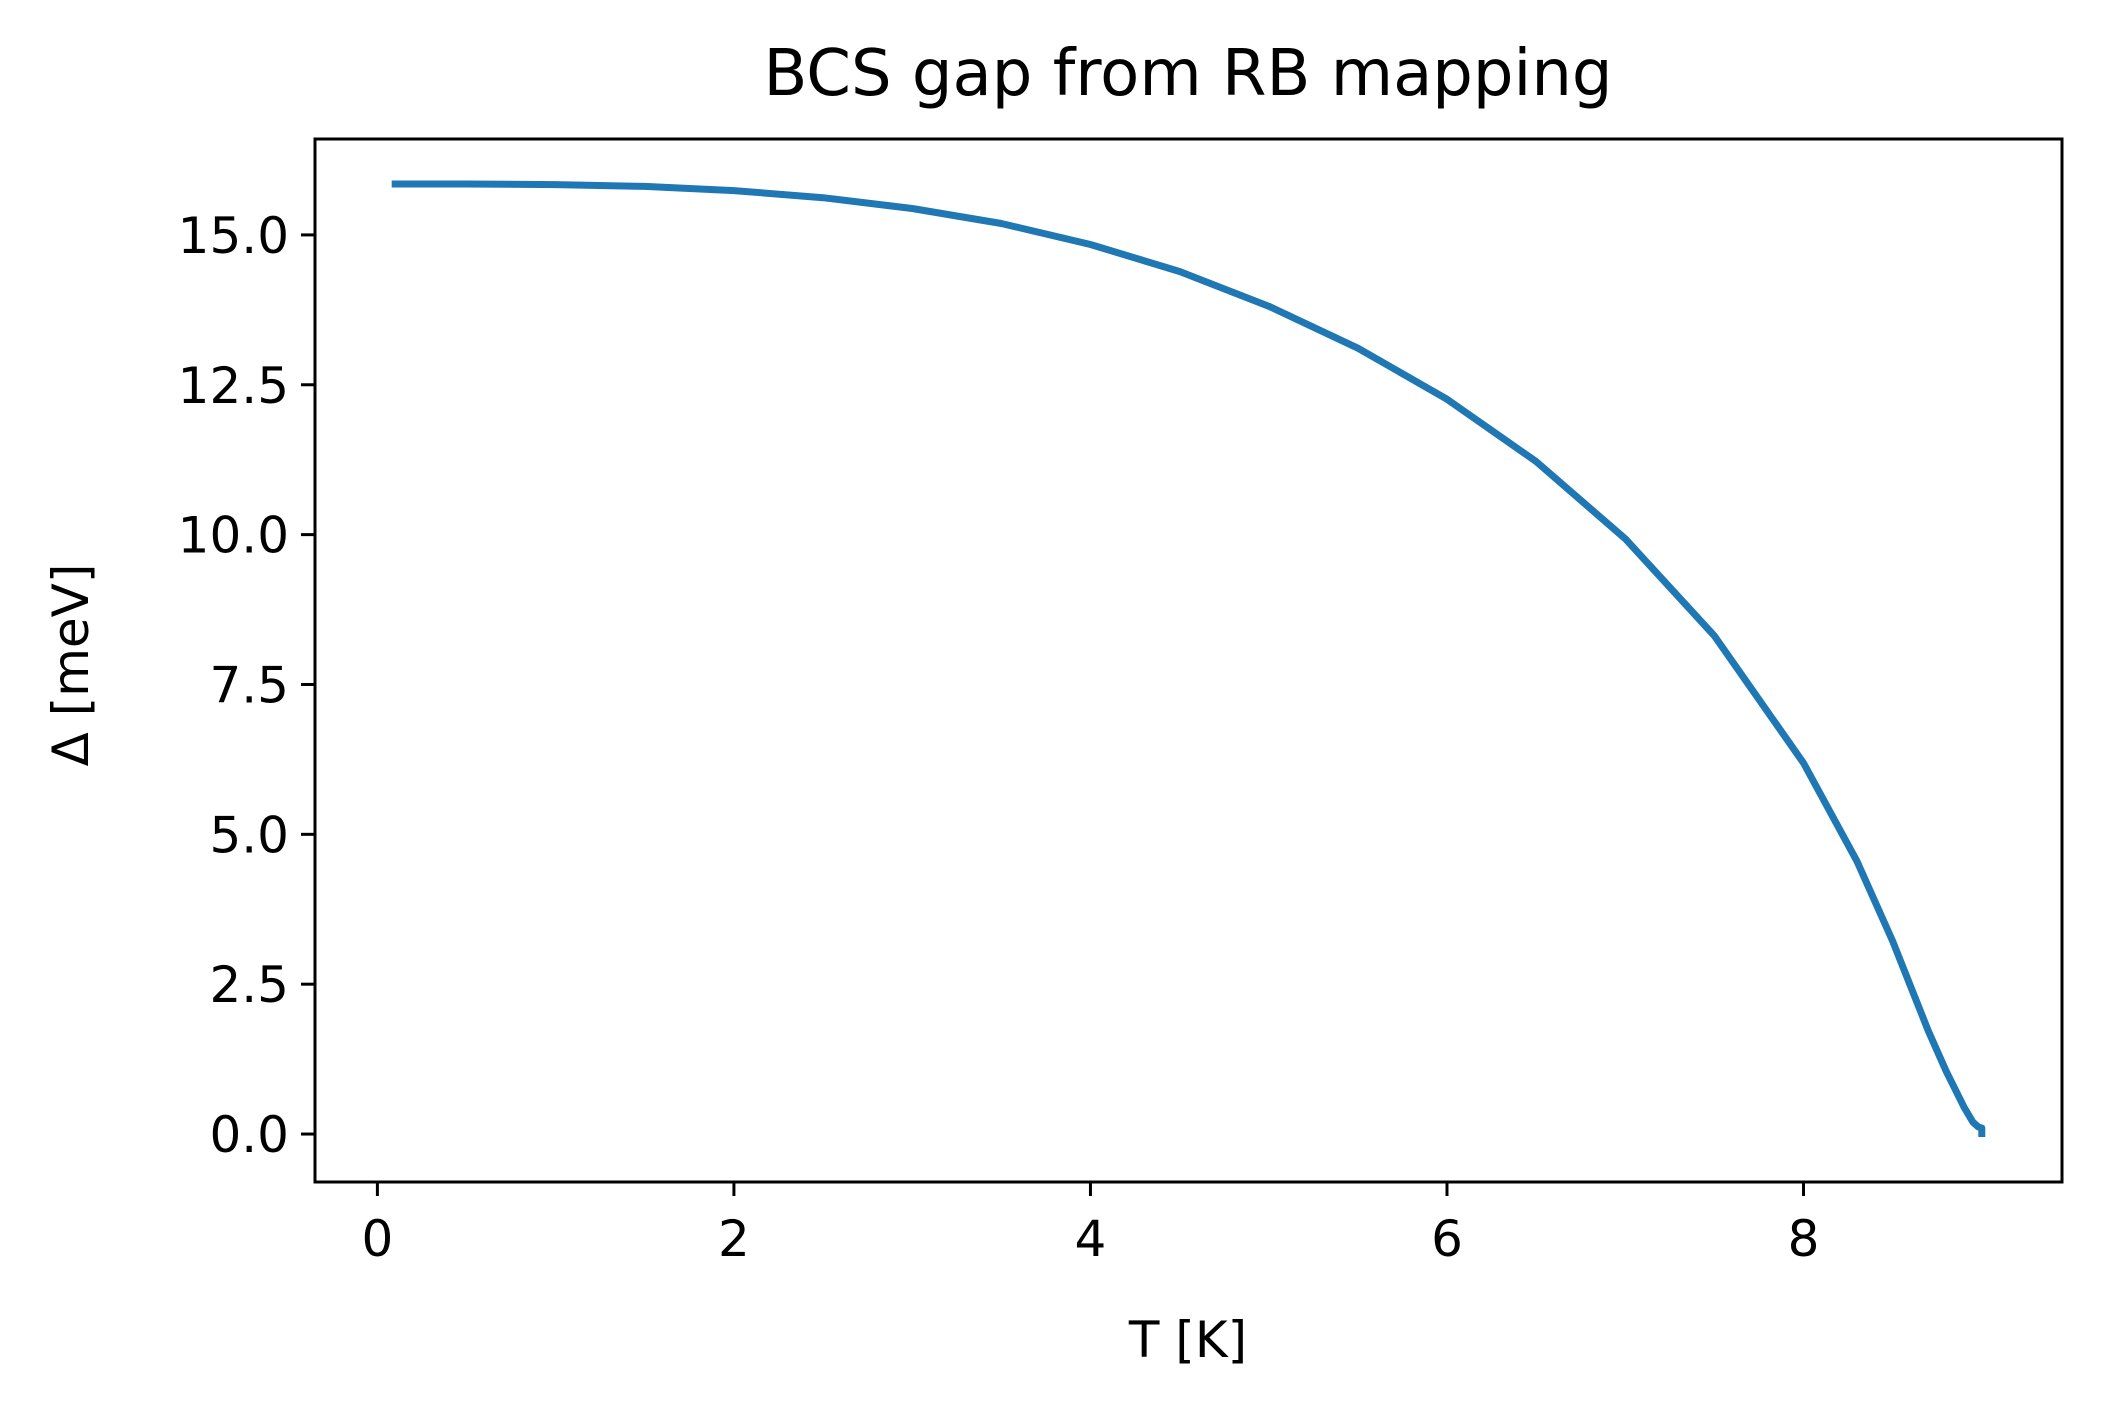 The image size is (2101, 1417). Describe the element at coordinates (233, 536) in the screenshot. I see `y-tick-label: 10.0` at that location.